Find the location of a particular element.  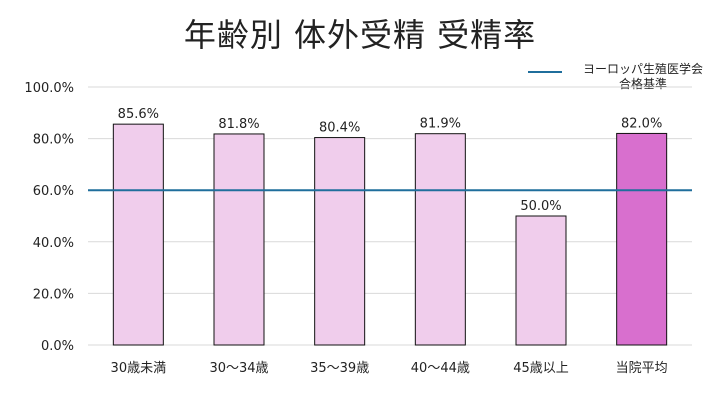

data-label: 81.8% is located at coordinates (238, 124).